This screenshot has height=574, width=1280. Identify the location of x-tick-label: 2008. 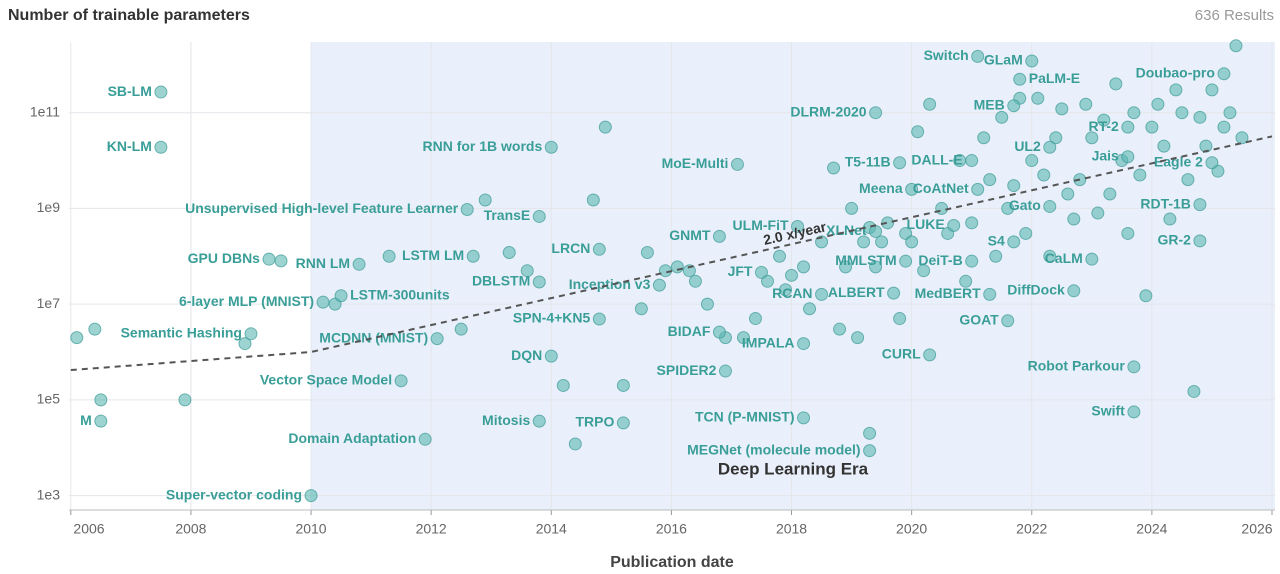
(190, 529).